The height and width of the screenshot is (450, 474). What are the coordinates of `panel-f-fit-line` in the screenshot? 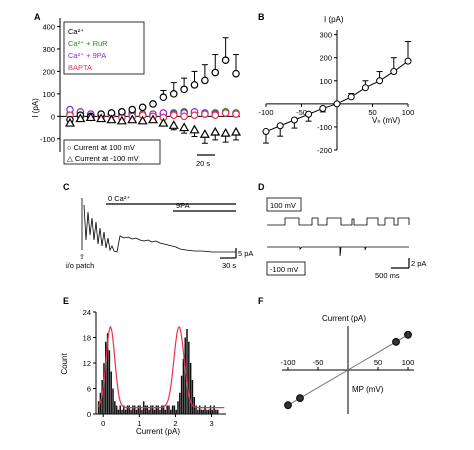 It's located at (348, 370).